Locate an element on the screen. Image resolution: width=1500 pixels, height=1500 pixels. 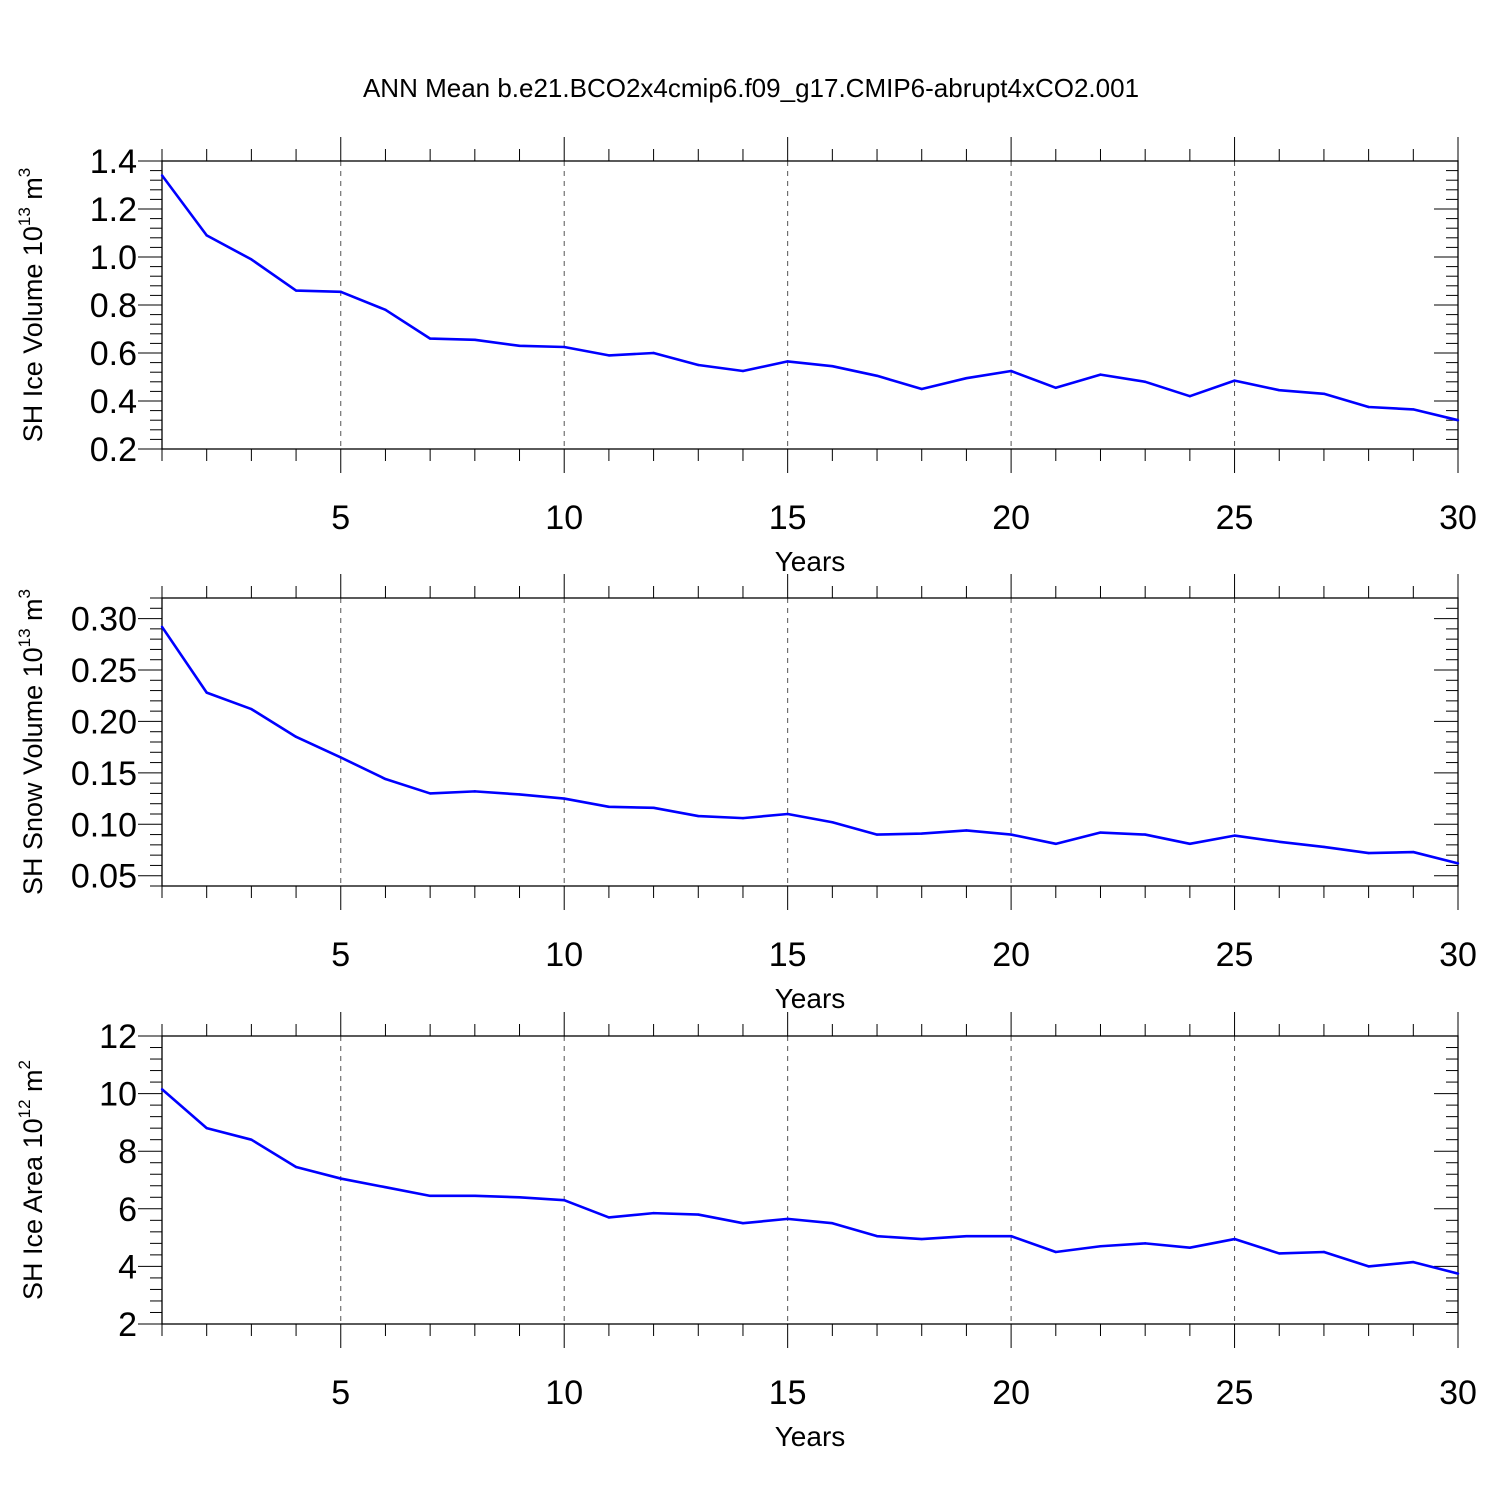
y-axis-label-part: m is located at coordinates (33, 1084).